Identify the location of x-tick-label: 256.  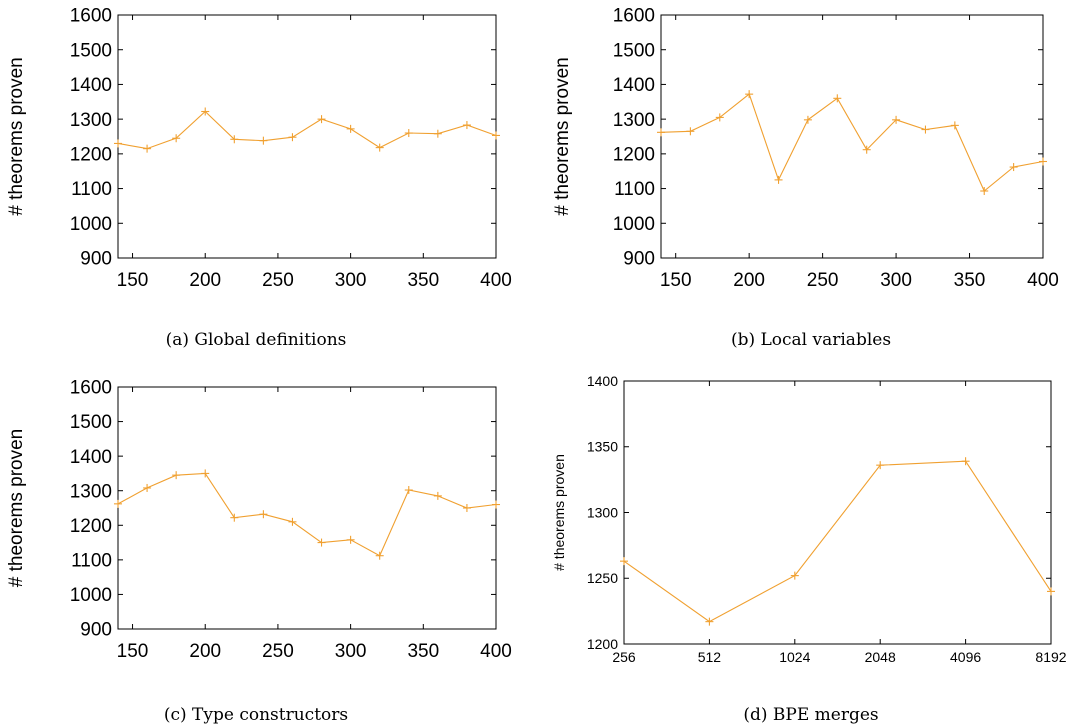
(624, 657).